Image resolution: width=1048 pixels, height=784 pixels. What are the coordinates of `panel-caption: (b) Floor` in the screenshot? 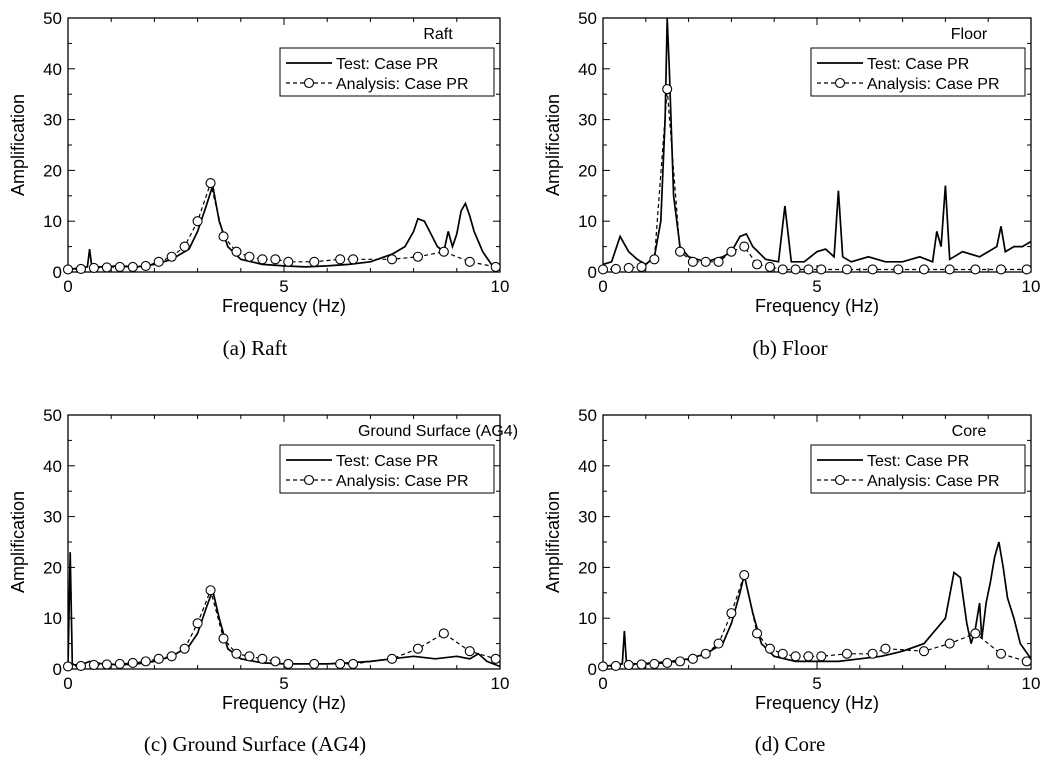 It's located at (789, 348).